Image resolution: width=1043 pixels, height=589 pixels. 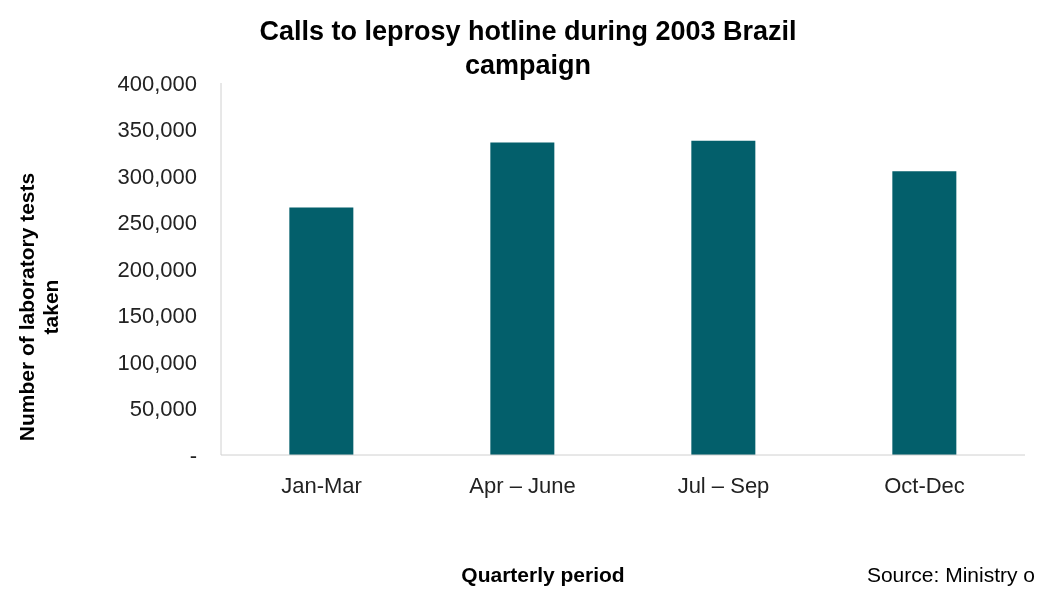 I want to click on y-tick-label: 200,000, so click(x=157, y=269).